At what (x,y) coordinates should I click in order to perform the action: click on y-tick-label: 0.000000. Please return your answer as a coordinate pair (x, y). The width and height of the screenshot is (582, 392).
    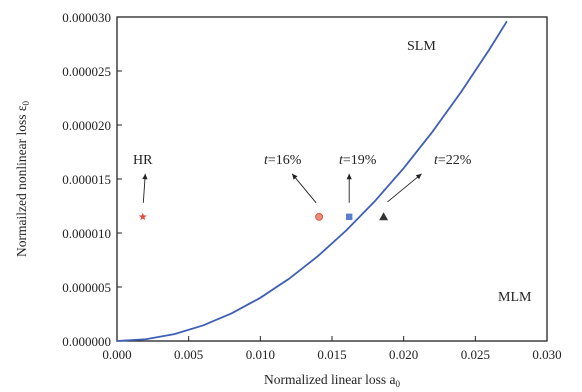
    Looking at the image, I should click on (86, 341).